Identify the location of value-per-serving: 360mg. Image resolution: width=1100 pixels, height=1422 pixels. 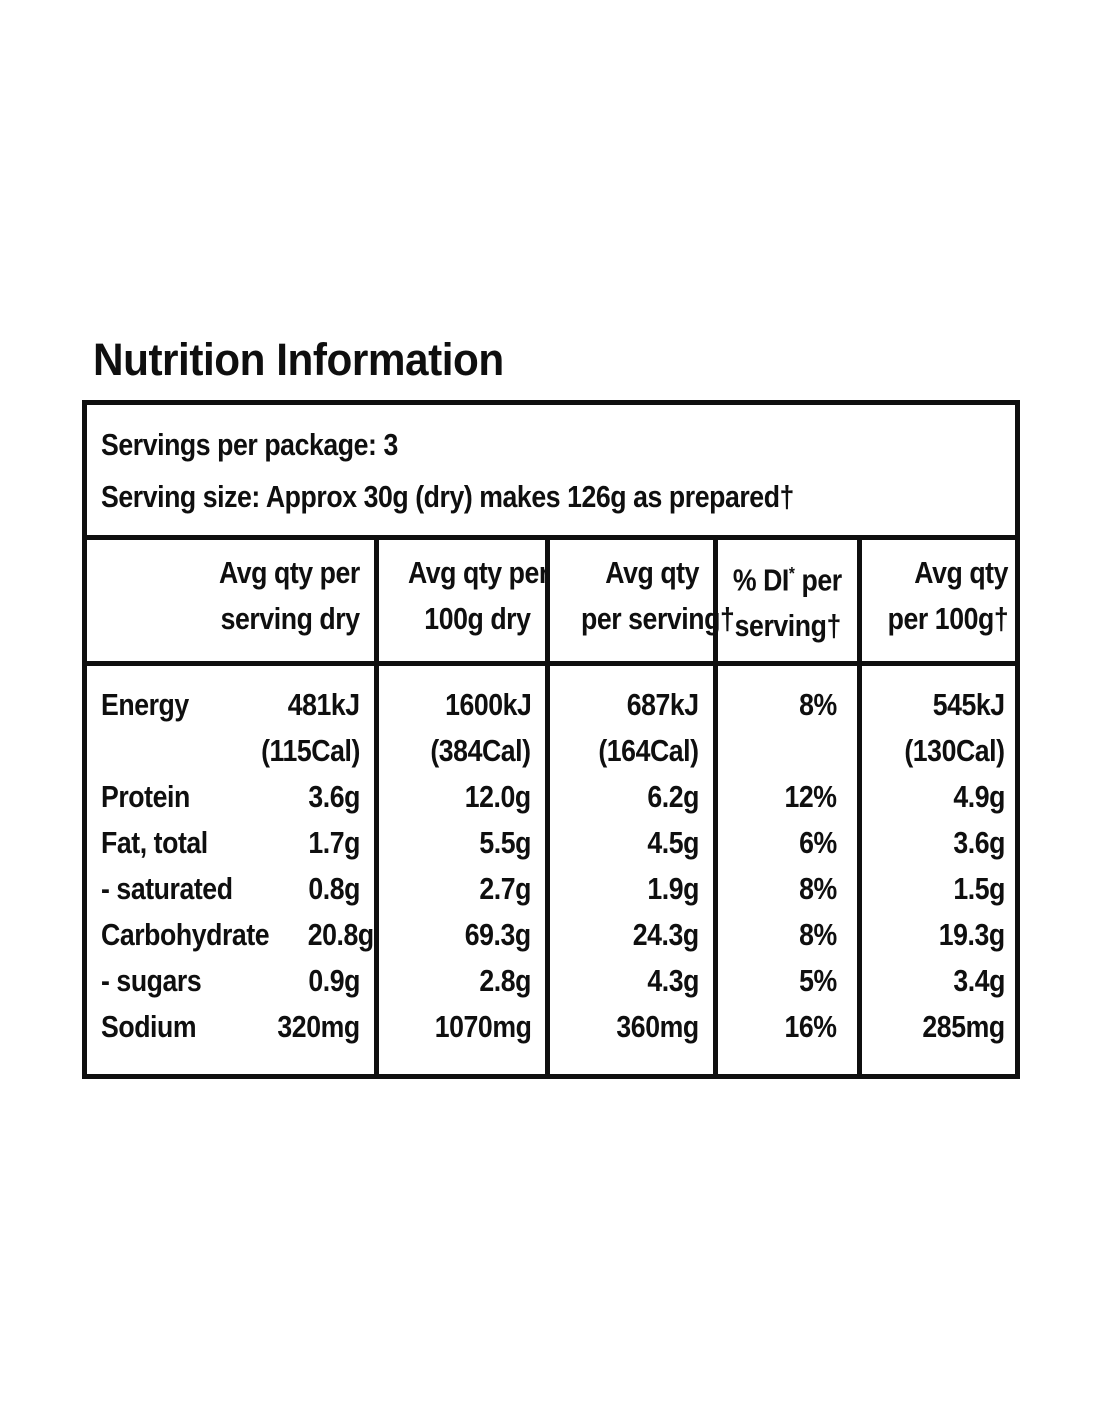
(658, 1027).